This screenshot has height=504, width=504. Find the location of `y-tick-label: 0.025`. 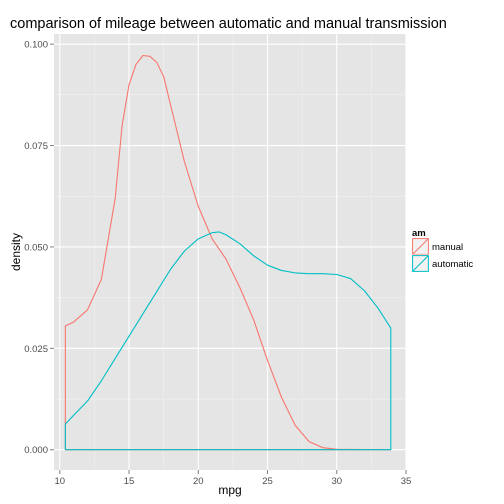

y-tick-label: 0.025 is located at coordinates (36, 349).